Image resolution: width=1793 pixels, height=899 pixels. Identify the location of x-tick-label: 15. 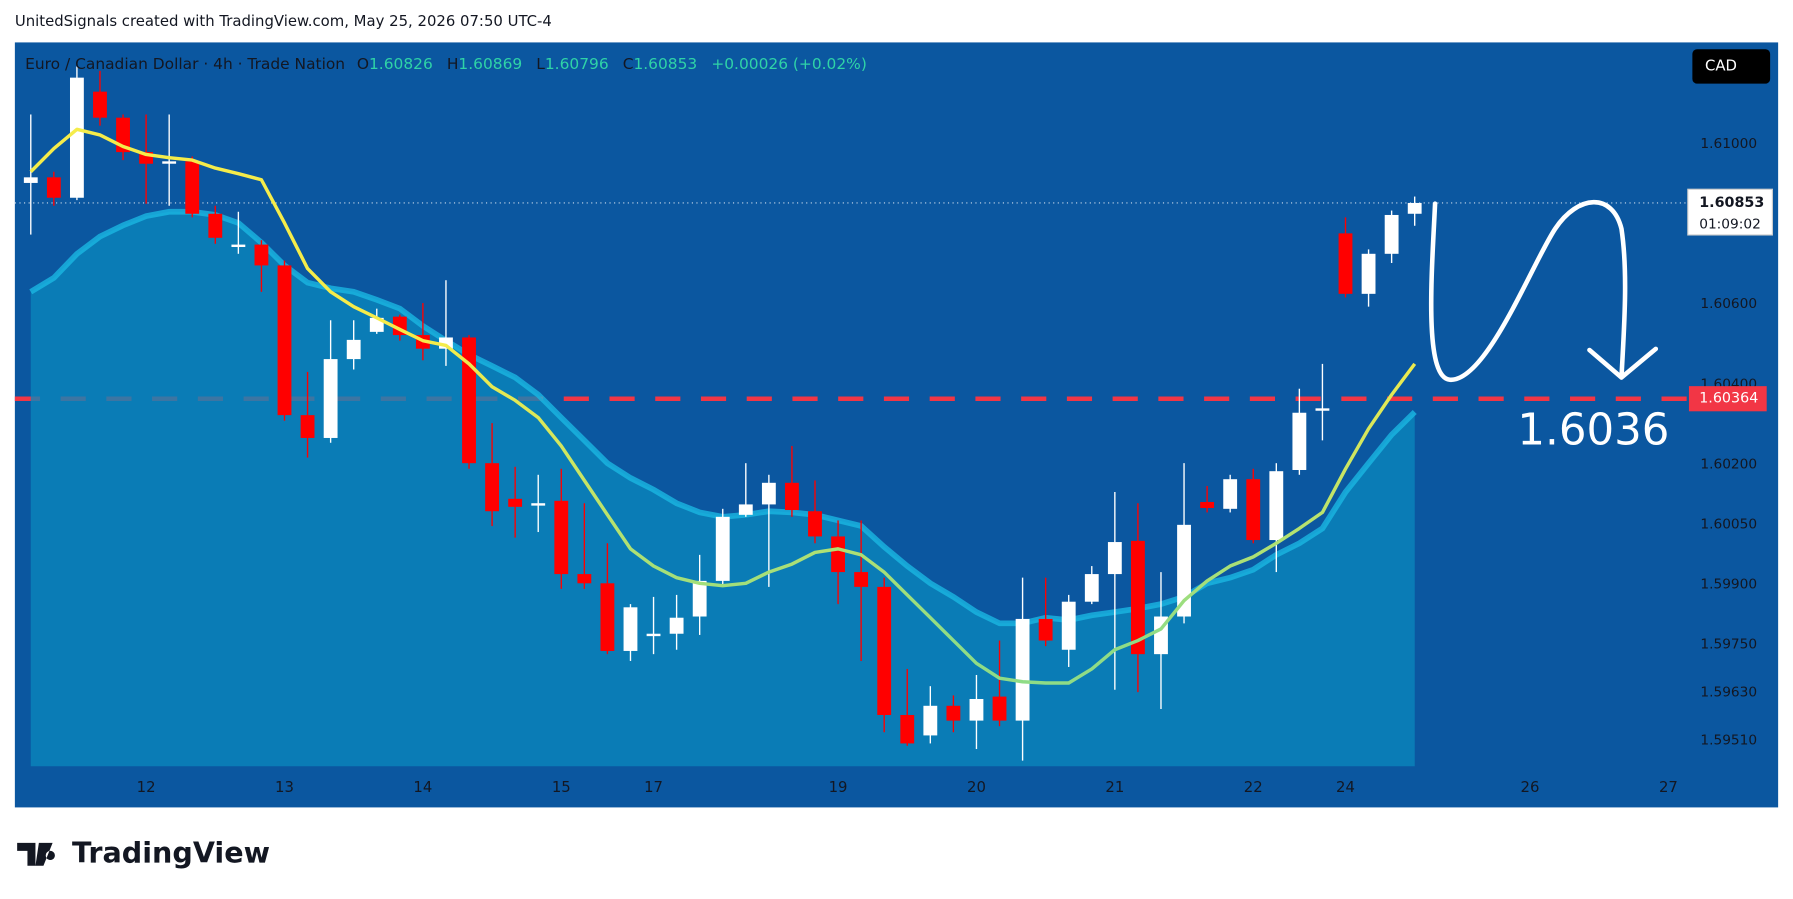
(561, 787).